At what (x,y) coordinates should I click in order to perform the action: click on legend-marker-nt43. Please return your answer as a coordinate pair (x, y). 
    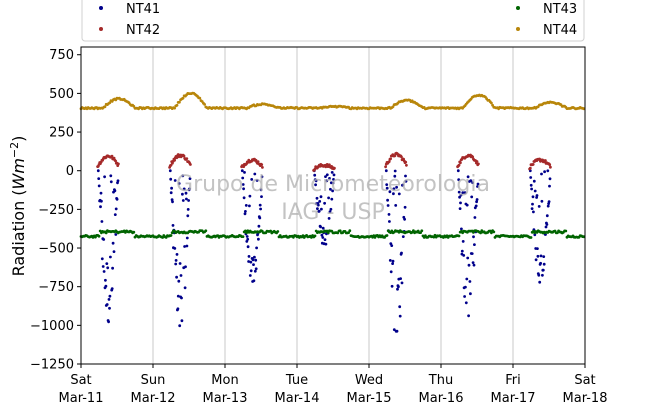
    Looking at the image, I should click on (518, 8).